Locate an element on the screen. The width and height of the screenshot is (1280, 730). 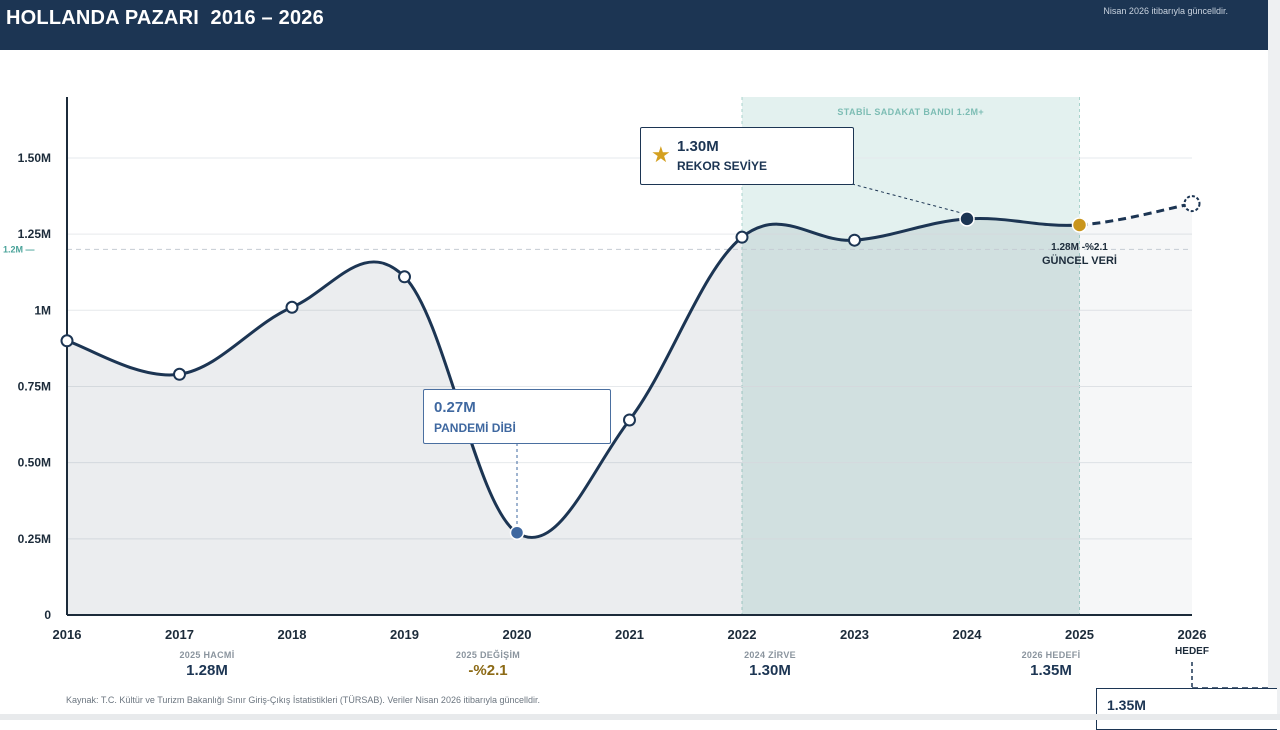
stat-label: 2025 HACMİ is located at coordinates (206, 655).